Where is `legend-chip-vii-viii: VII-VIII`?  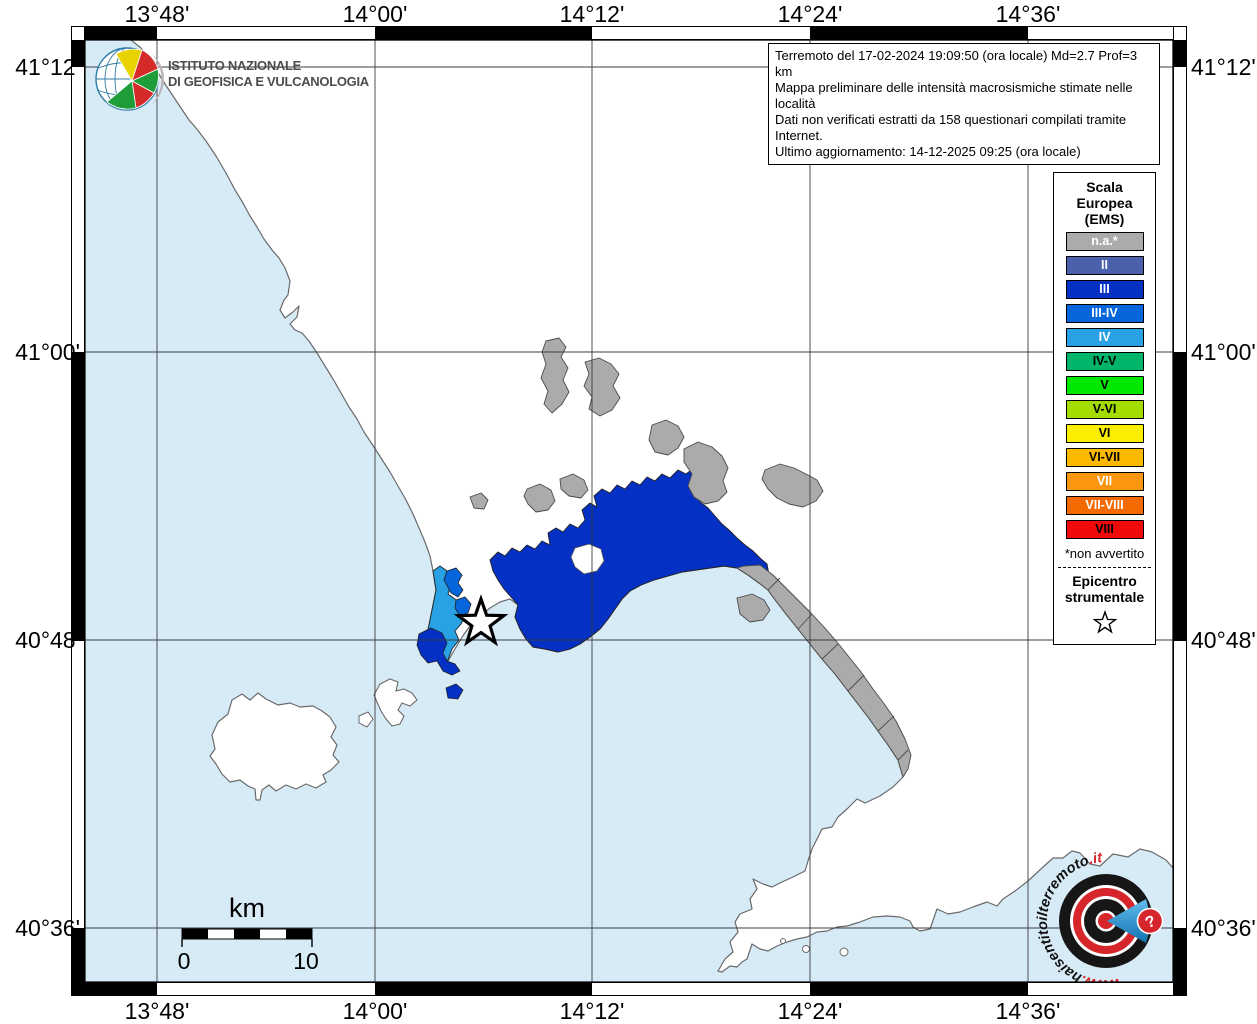
legend-chip-vii-viii: VII-VIII is located at coordinates (1104, 505).